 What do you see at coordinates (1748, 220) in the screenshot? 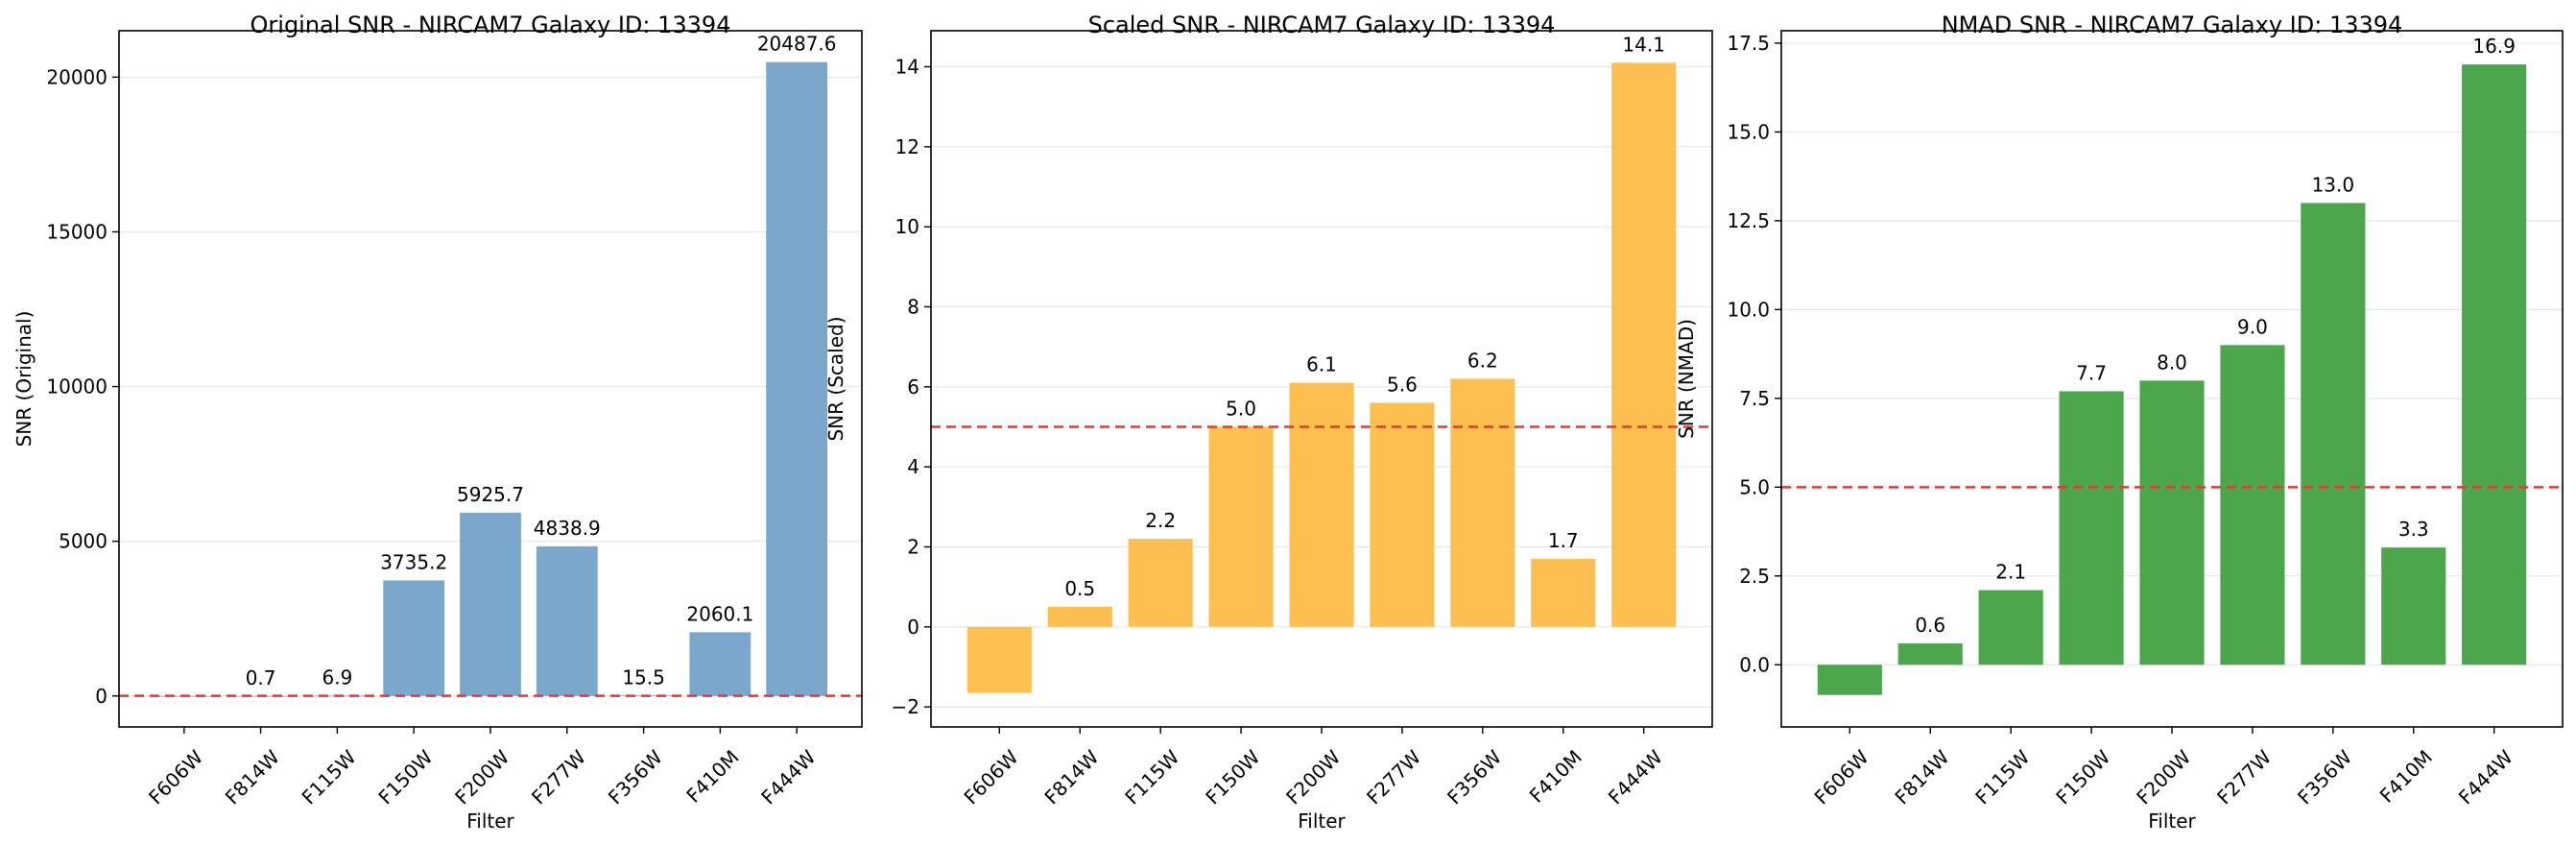
I see `y-tick-label: 12.5` at bounding box center [1748, 220].